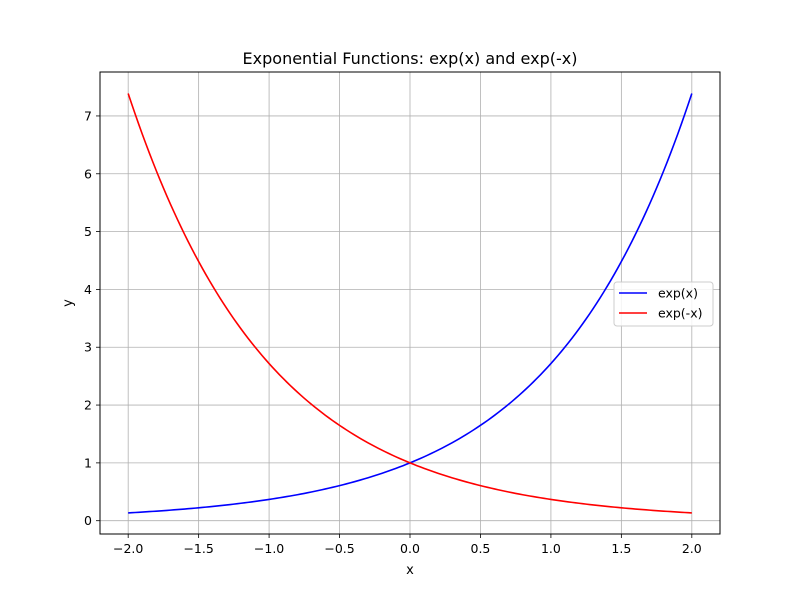 The height and width of the screenshot is (600, 800). I want to click on y-tick-label: 4, so click(88, 289).